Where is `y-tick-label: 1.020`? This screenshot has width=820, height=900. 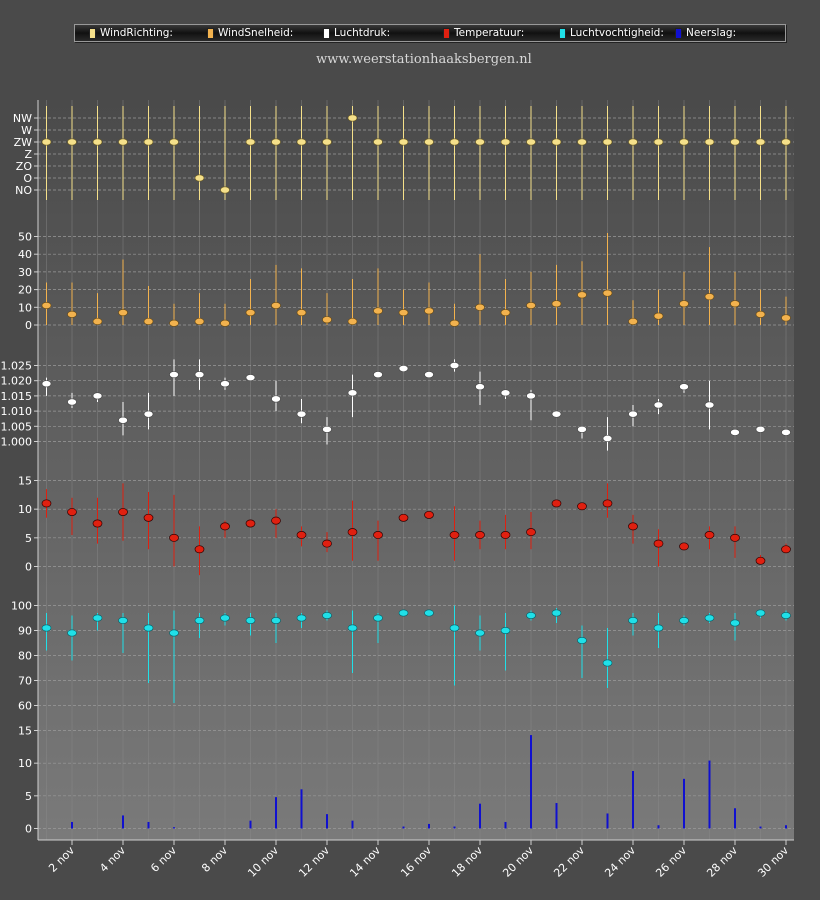
y-tick-label: 1.020 is located at coordinates (17, 381).